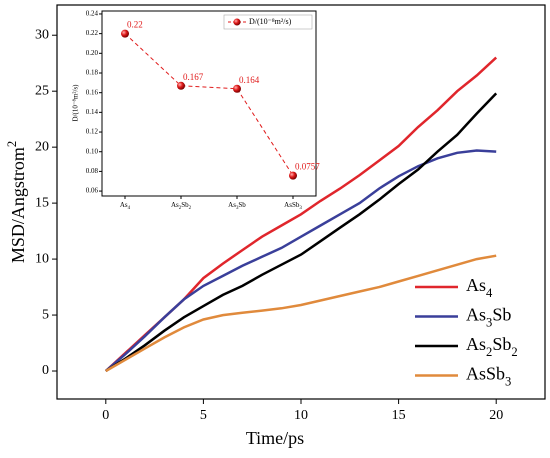 Image resolution: width=550 pixels, height=458 pixels. Describe the element at coordinates (488, 317) in the screenshot. I see `legend-label: As3Sb` at that location.